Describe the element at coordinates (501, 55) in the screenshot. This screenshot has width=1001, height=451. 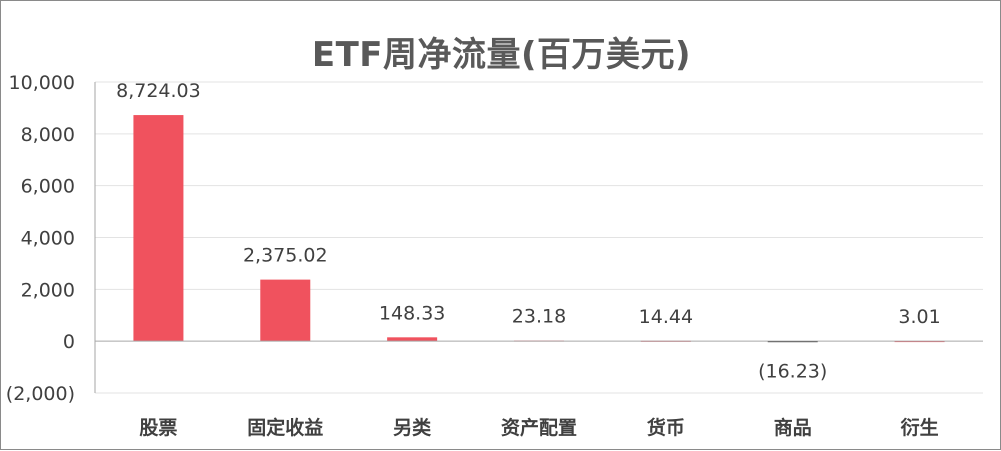
I see `chart-title: ETF周净流量(百万美元)` at that location.